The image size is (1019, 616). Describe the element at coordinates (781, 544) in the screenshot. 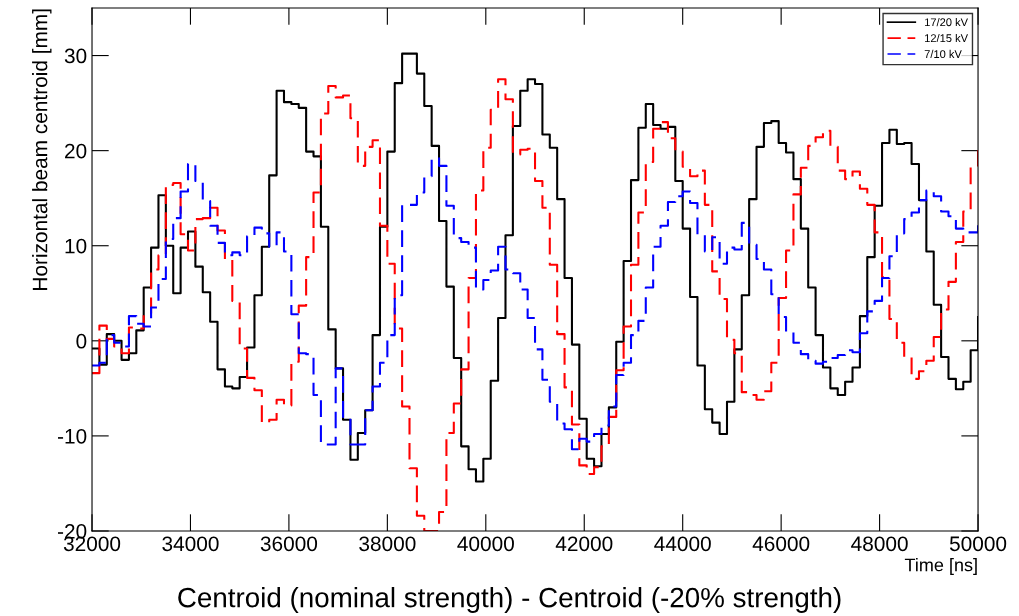

I see `x-tick-label: 46000` at that location.